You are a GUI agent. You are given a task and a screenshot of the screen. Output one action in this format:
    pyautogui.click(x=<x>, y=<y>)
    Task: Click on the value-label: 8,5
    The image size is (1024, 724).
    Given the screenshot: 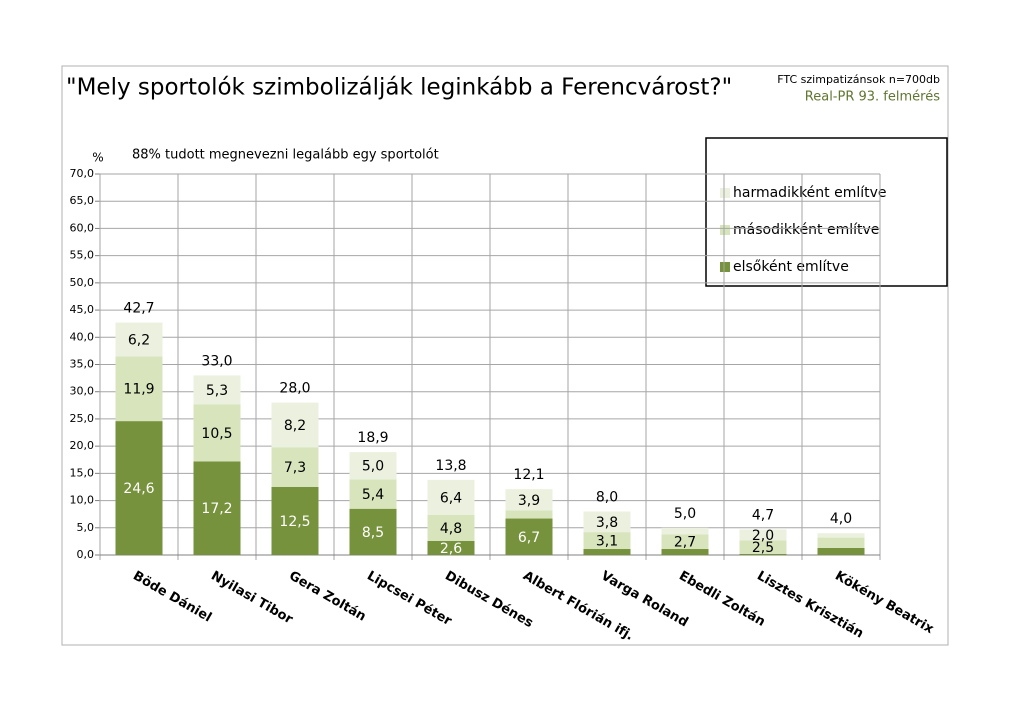 What is the action you would take?
    pyautogui.click(x=373, y=533)
    